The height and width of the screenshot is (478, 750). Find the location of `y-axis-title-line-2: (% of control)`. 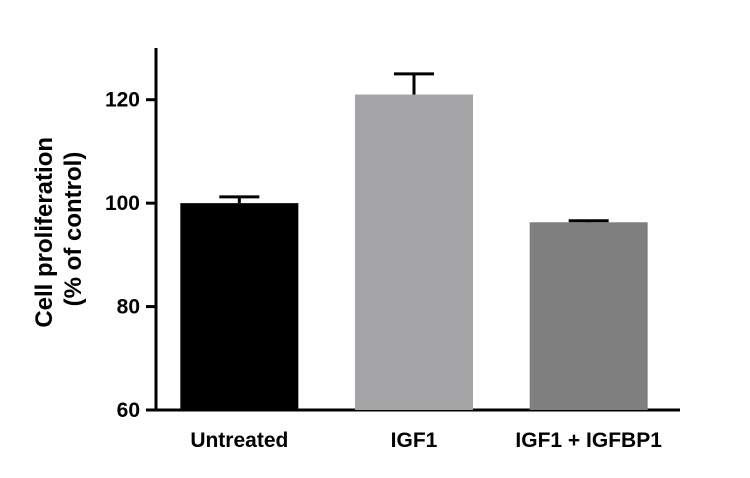

y-axis-title-line-2: (% of control) is located at coordinates (73, 229).